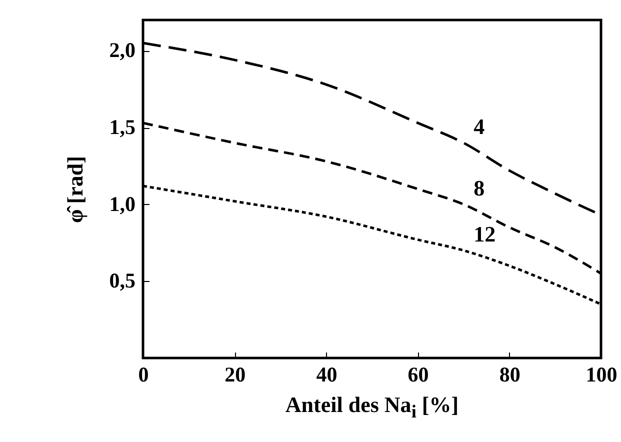 This screenshot has width=621, height=442. I want to click on x-tick-label: 40, so click(327, 374).